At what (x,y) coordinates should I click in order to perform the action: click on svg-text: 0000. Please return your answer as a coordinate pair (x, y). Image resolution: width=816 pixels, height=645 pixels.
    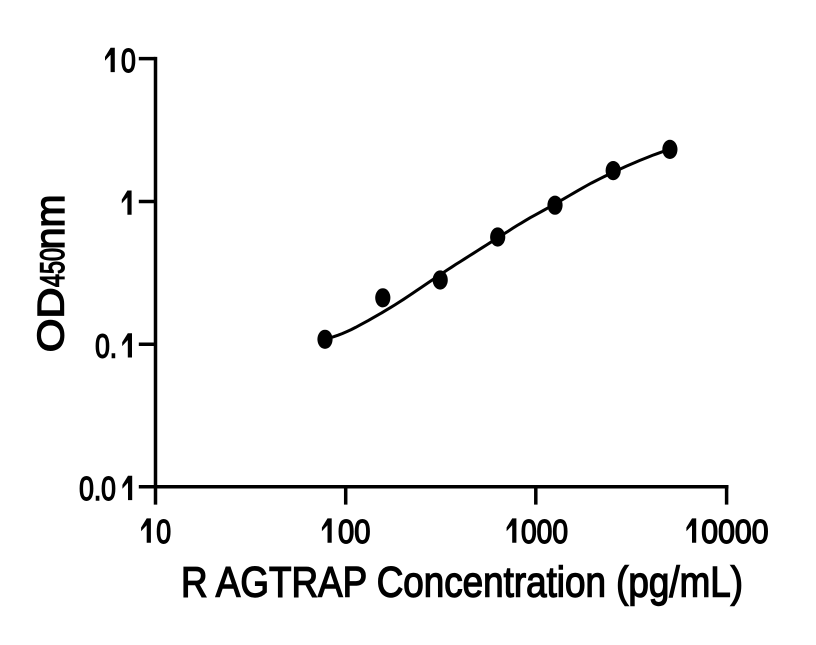
    Looking at the image, I should click on (734, 531).